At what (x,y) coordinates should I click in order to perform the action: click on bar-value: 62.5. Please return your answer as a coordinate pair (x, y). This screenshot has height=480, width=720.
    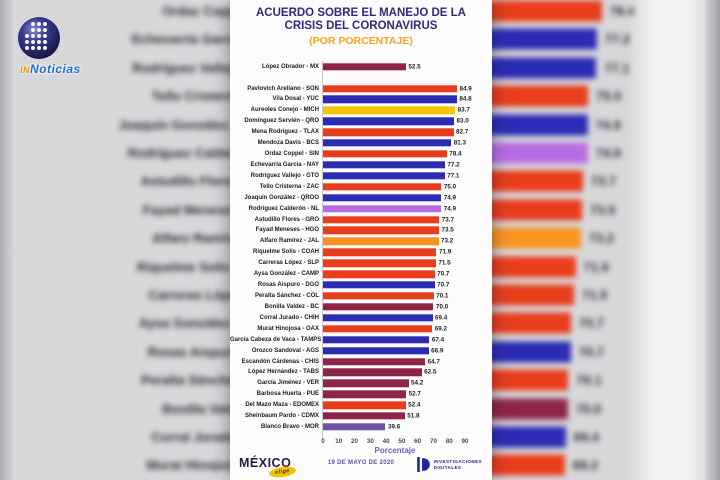
    Looking at the image, I should click on (430, 372).